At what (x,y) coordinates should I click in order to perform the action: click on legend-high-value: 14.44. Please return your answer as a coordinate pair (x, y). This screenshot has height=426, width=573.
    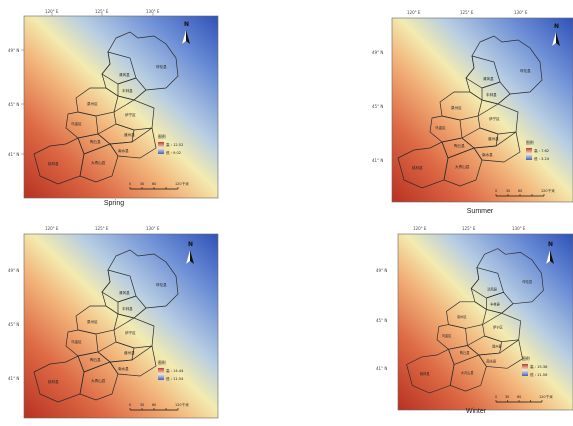
    Looking at the image, I should click on (178, 371).